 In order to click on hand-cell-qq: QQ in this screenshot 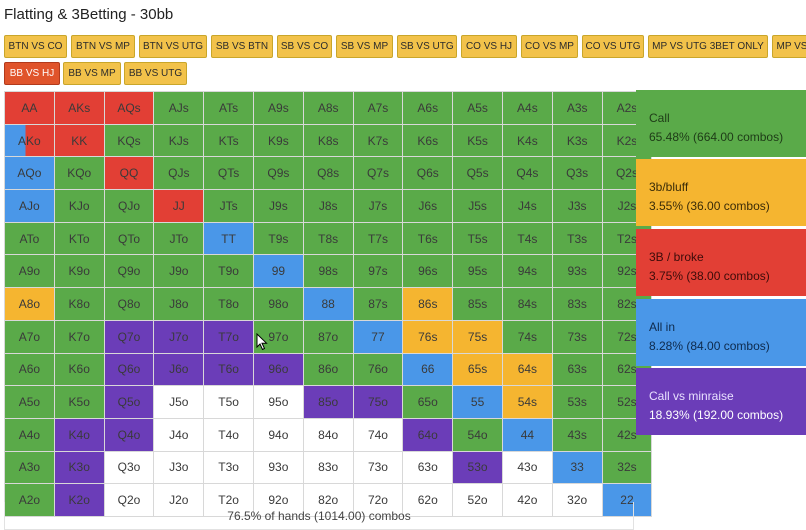, I will do `click(129, 173)`.